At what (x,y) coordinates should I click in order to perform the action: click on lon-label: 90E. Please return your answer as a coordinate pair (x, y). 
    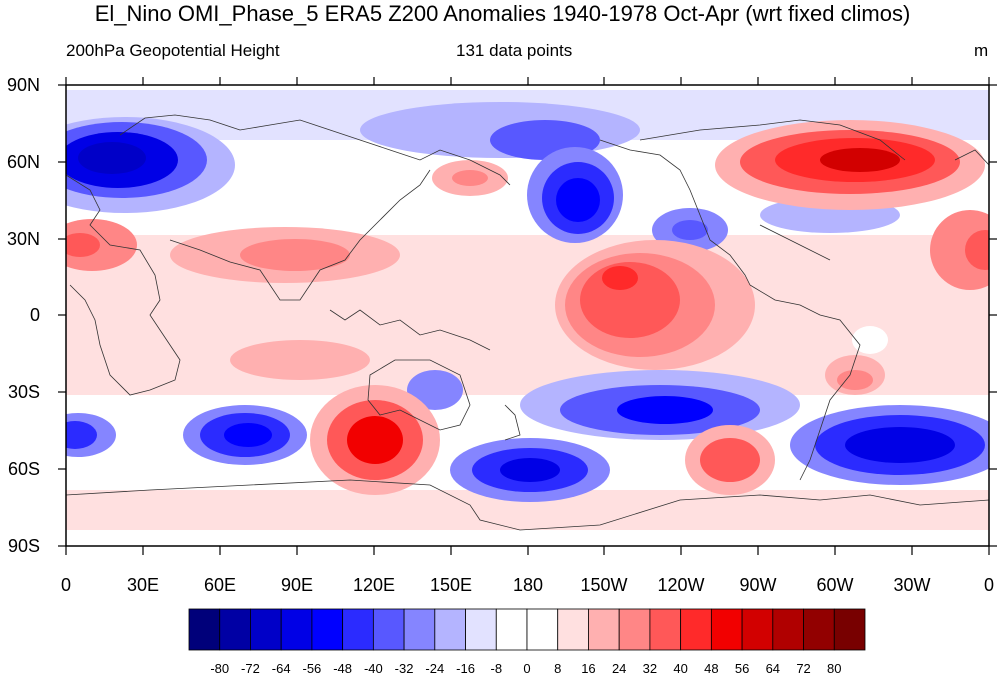
    Looking at the image, I should click on (297, 585).